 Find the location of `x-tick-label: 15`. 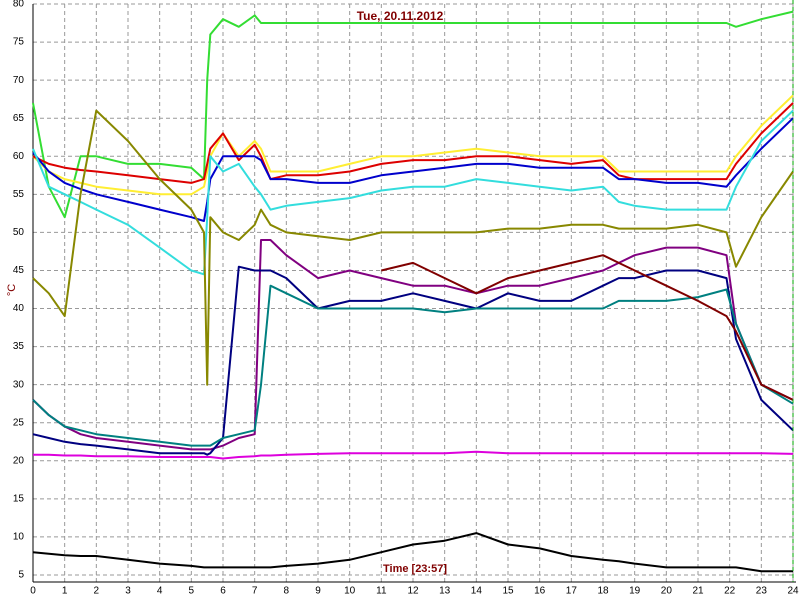

x-tick-label: 15 is located at coordinates (508, 591).